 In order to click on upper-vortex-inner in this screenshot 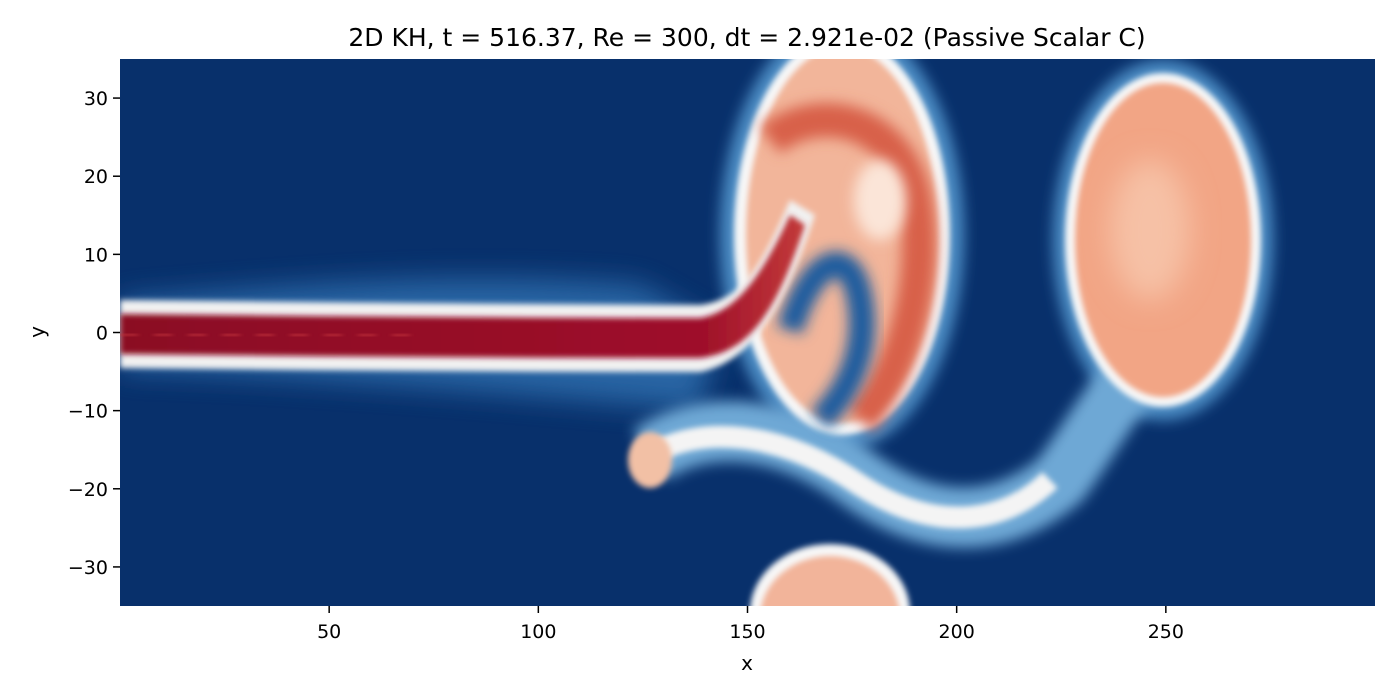, I will do `click(826, 340)`.